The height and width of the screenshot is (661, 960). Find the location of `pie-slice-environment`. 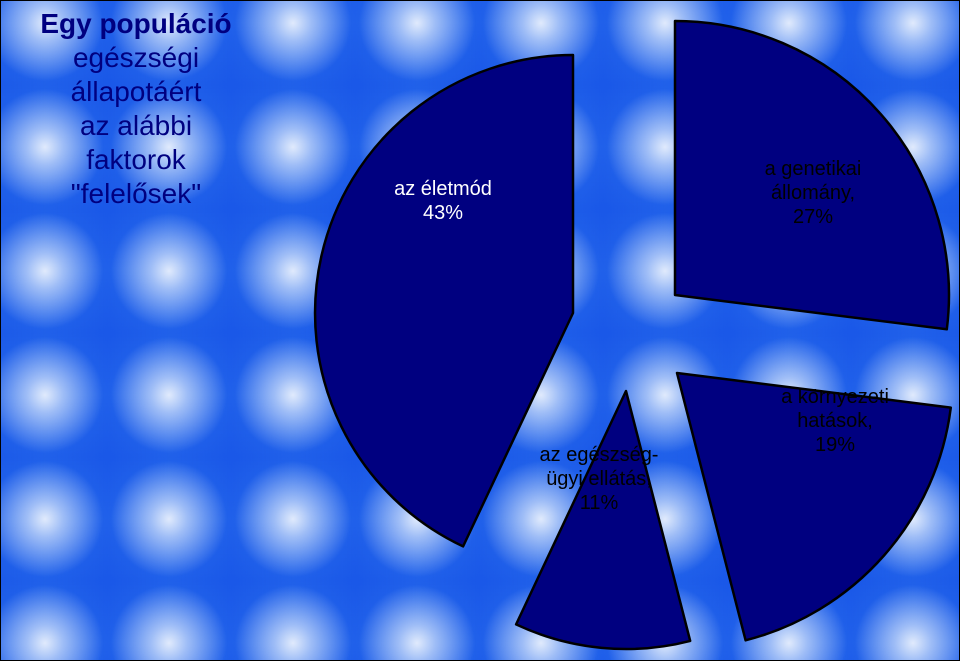

pie-slice-environment is located at coordinates (814, 506).